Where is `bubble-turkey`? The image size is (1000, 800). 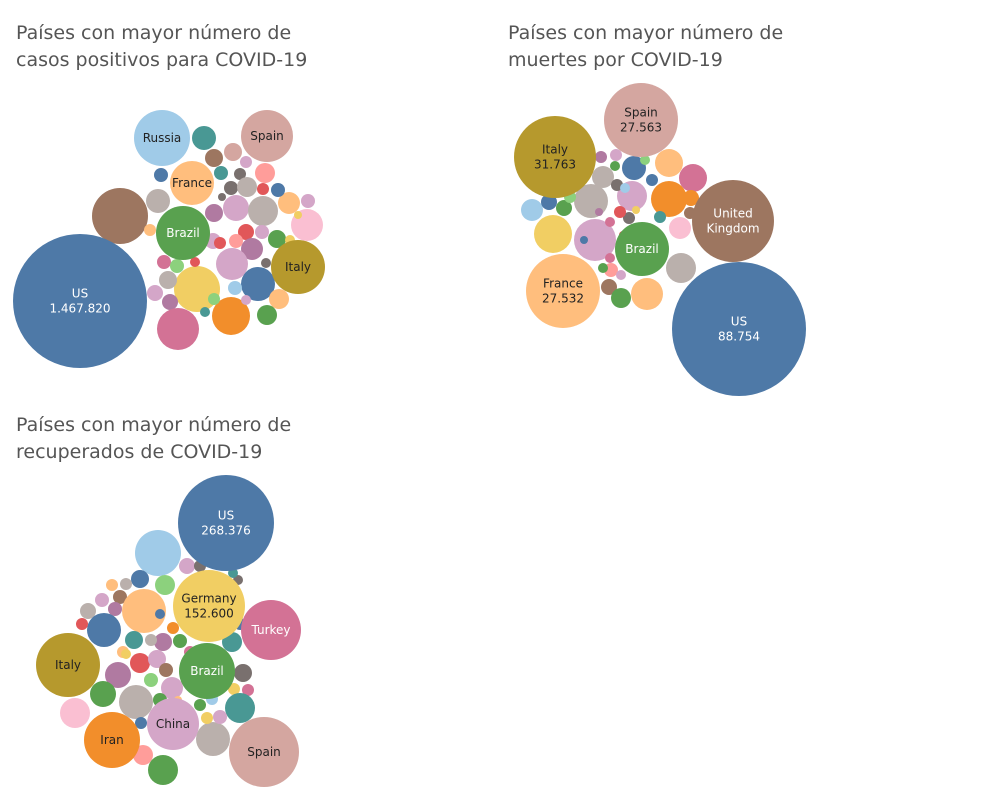
bubble-turkey is located at coordinates (271, 630).